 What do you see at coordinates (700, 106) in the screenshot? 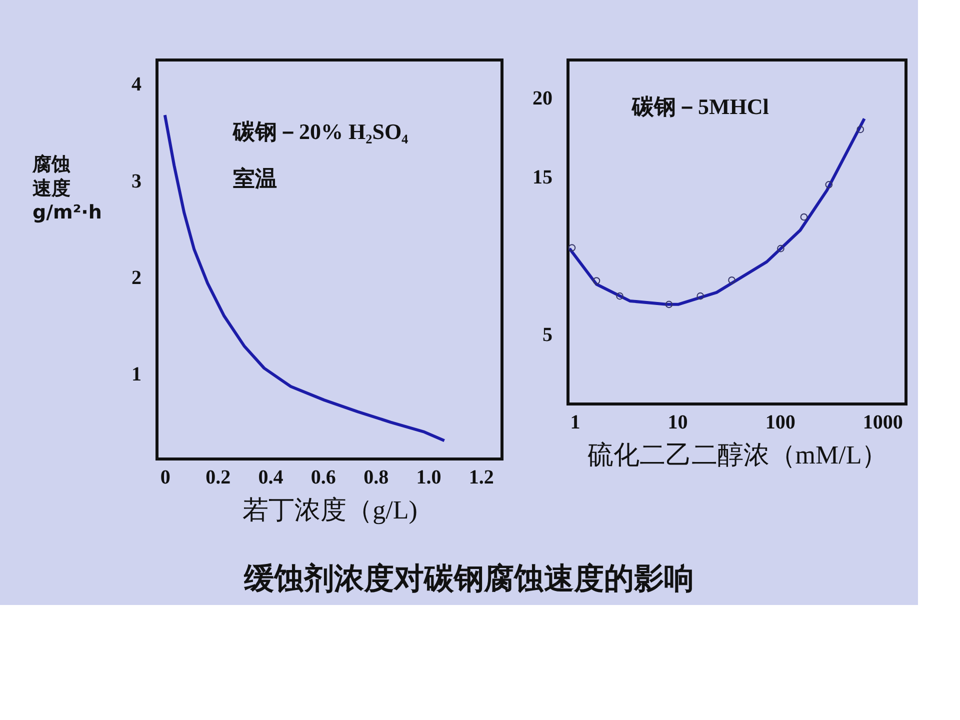
I see `annotation: 碳钢－5MHCl` at bounding box center [700, 106].